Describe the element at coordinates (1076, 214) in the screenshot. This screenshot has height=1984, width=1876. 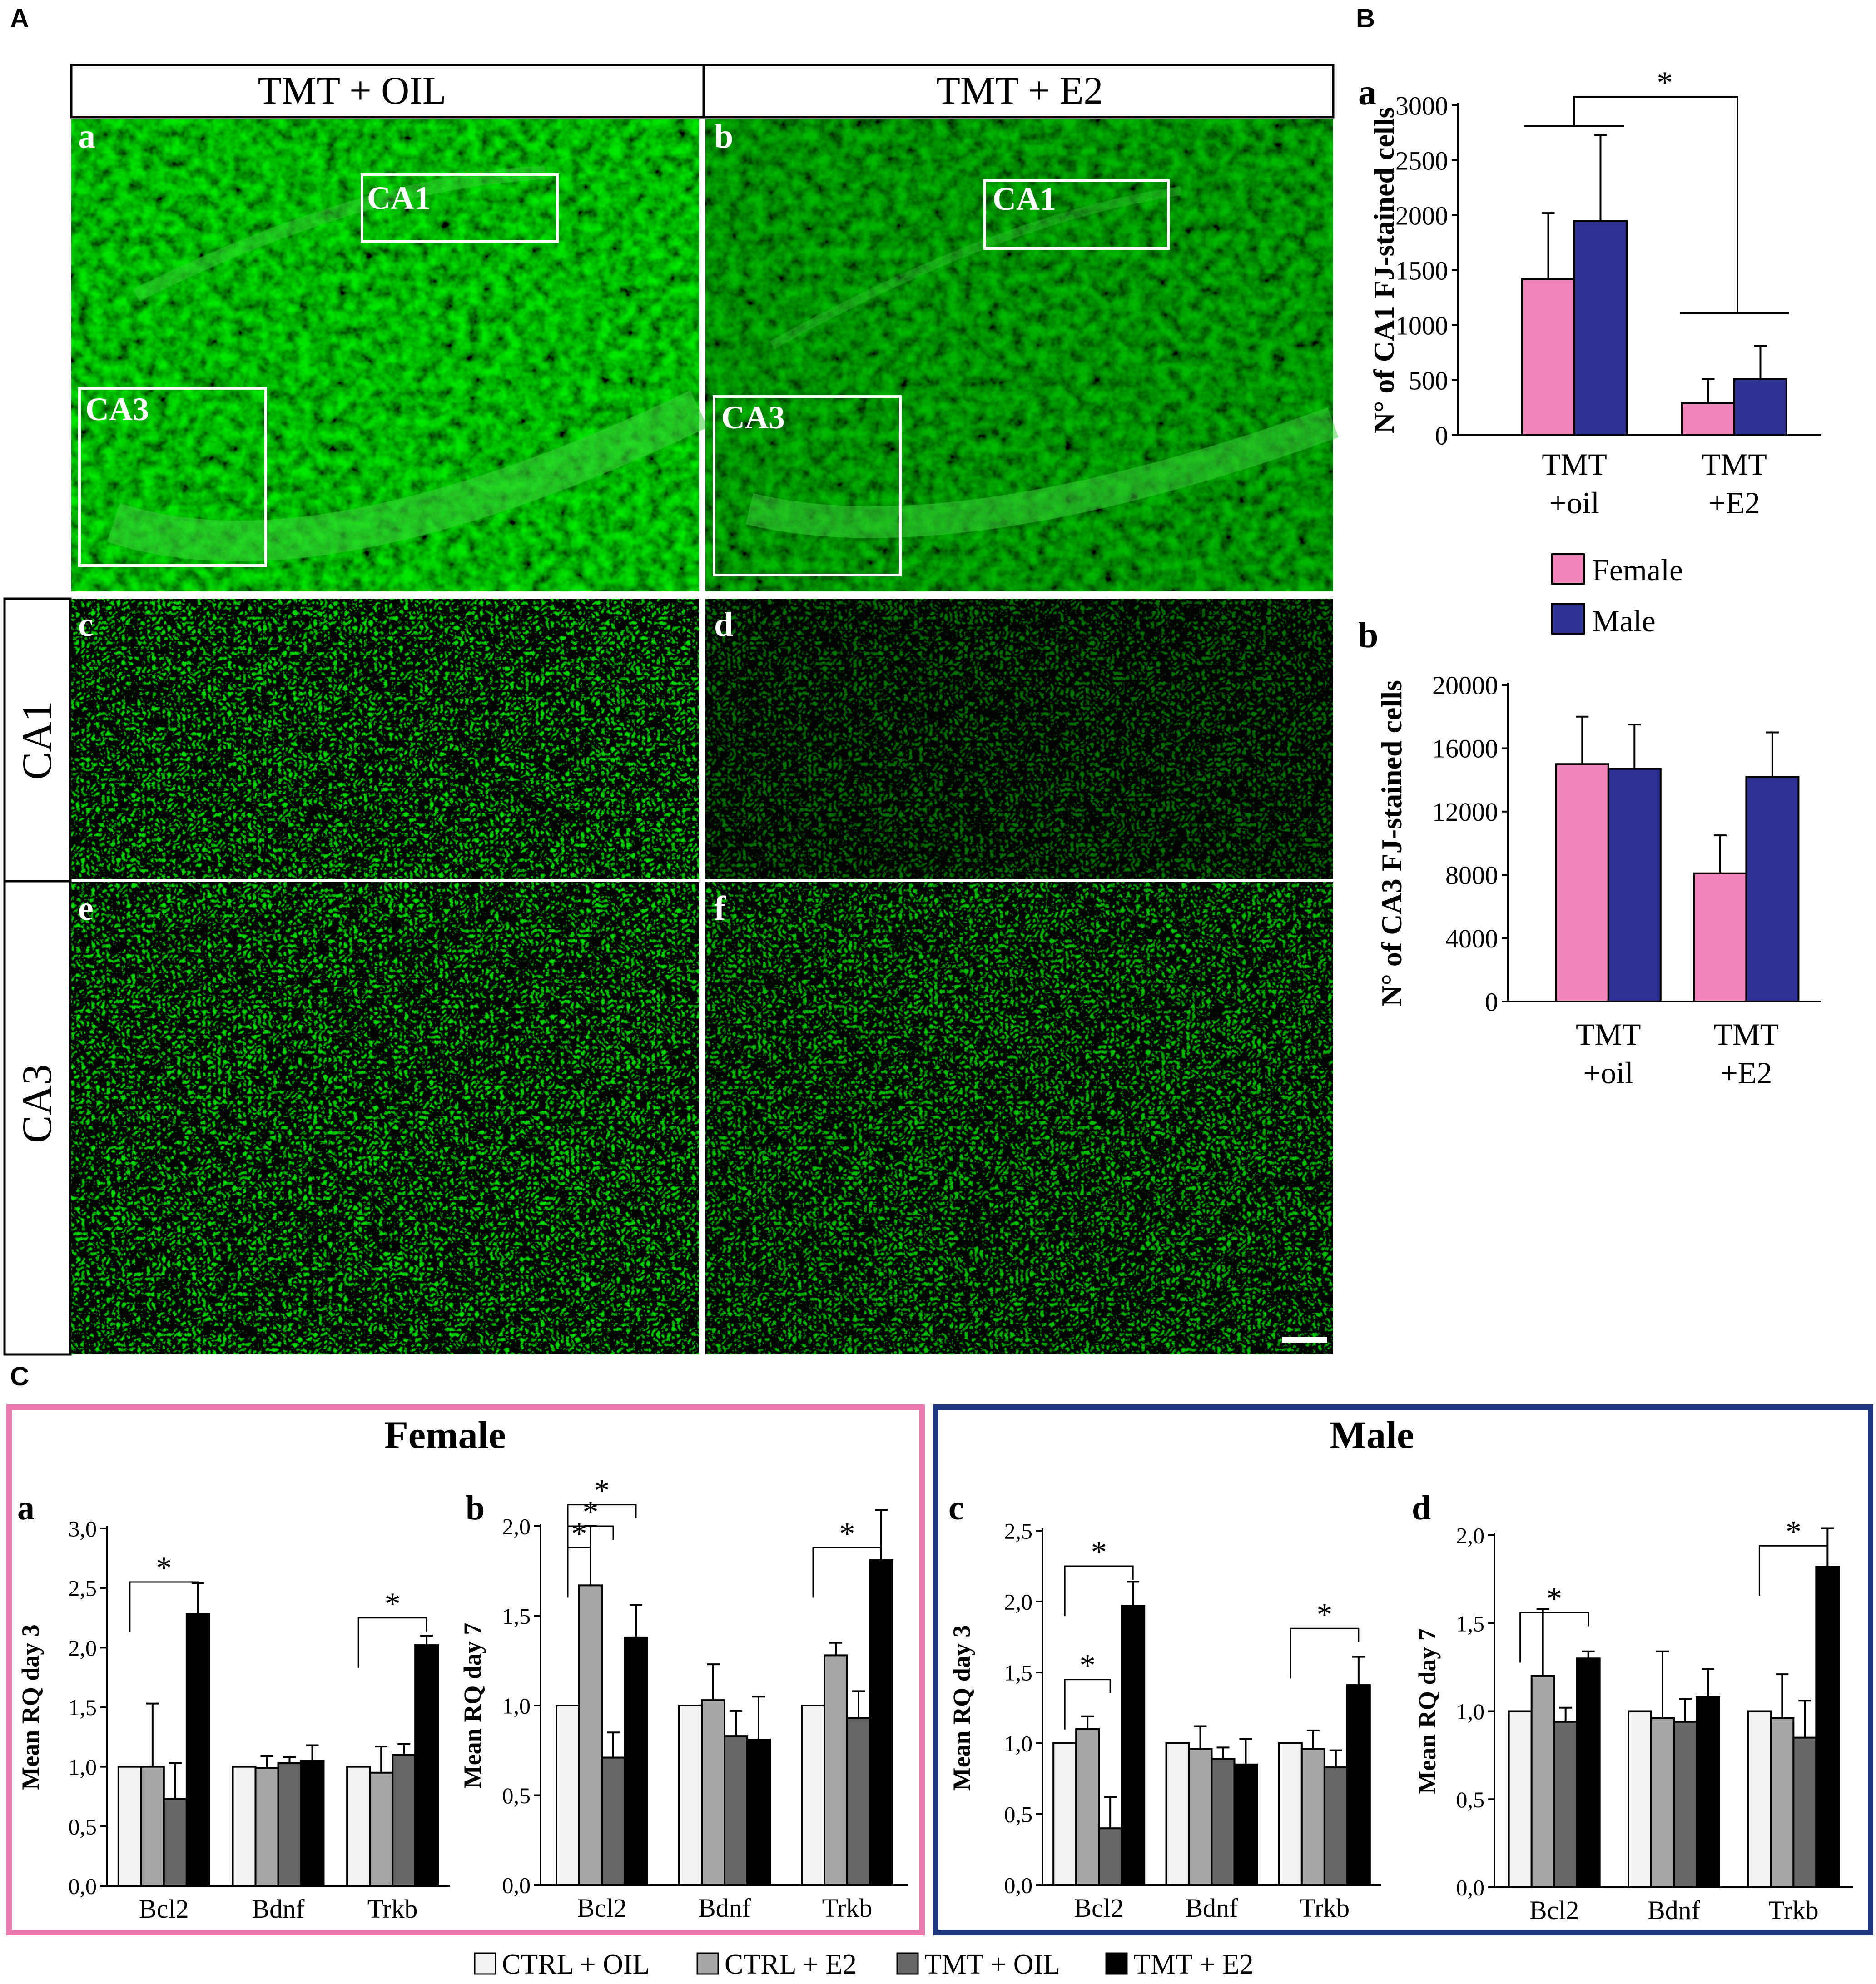
I see `roi-box-ca1-b` at that location.